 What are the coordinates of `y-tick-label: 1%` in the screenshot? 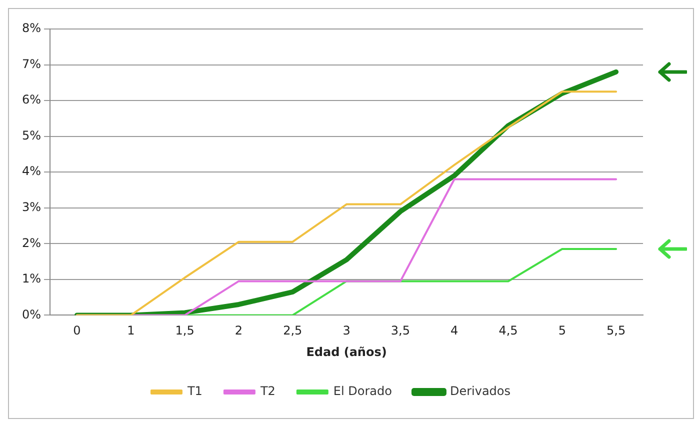 It's located at (32, 279).